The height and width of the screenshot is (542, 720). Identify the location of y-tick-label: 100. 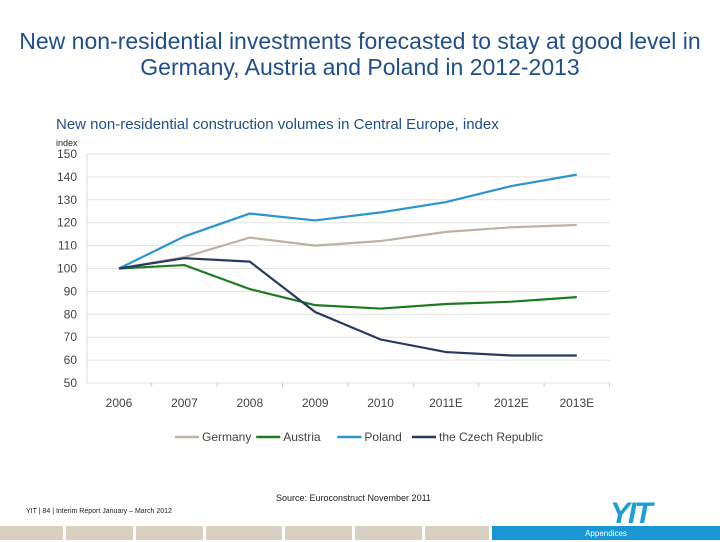
(67, 269).